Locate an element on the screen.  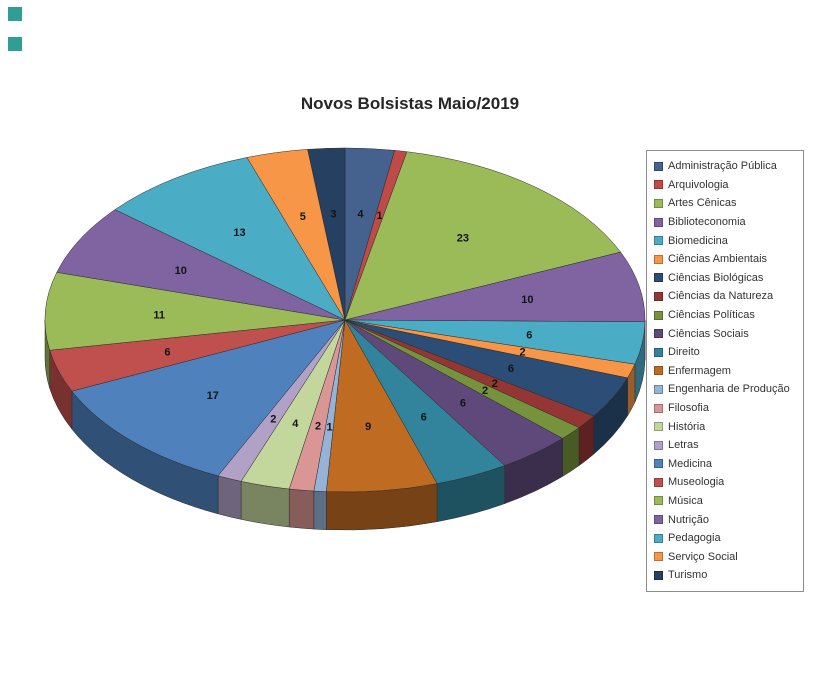
legend-item: Biblioteconomia is located at coordinates (725, 222).